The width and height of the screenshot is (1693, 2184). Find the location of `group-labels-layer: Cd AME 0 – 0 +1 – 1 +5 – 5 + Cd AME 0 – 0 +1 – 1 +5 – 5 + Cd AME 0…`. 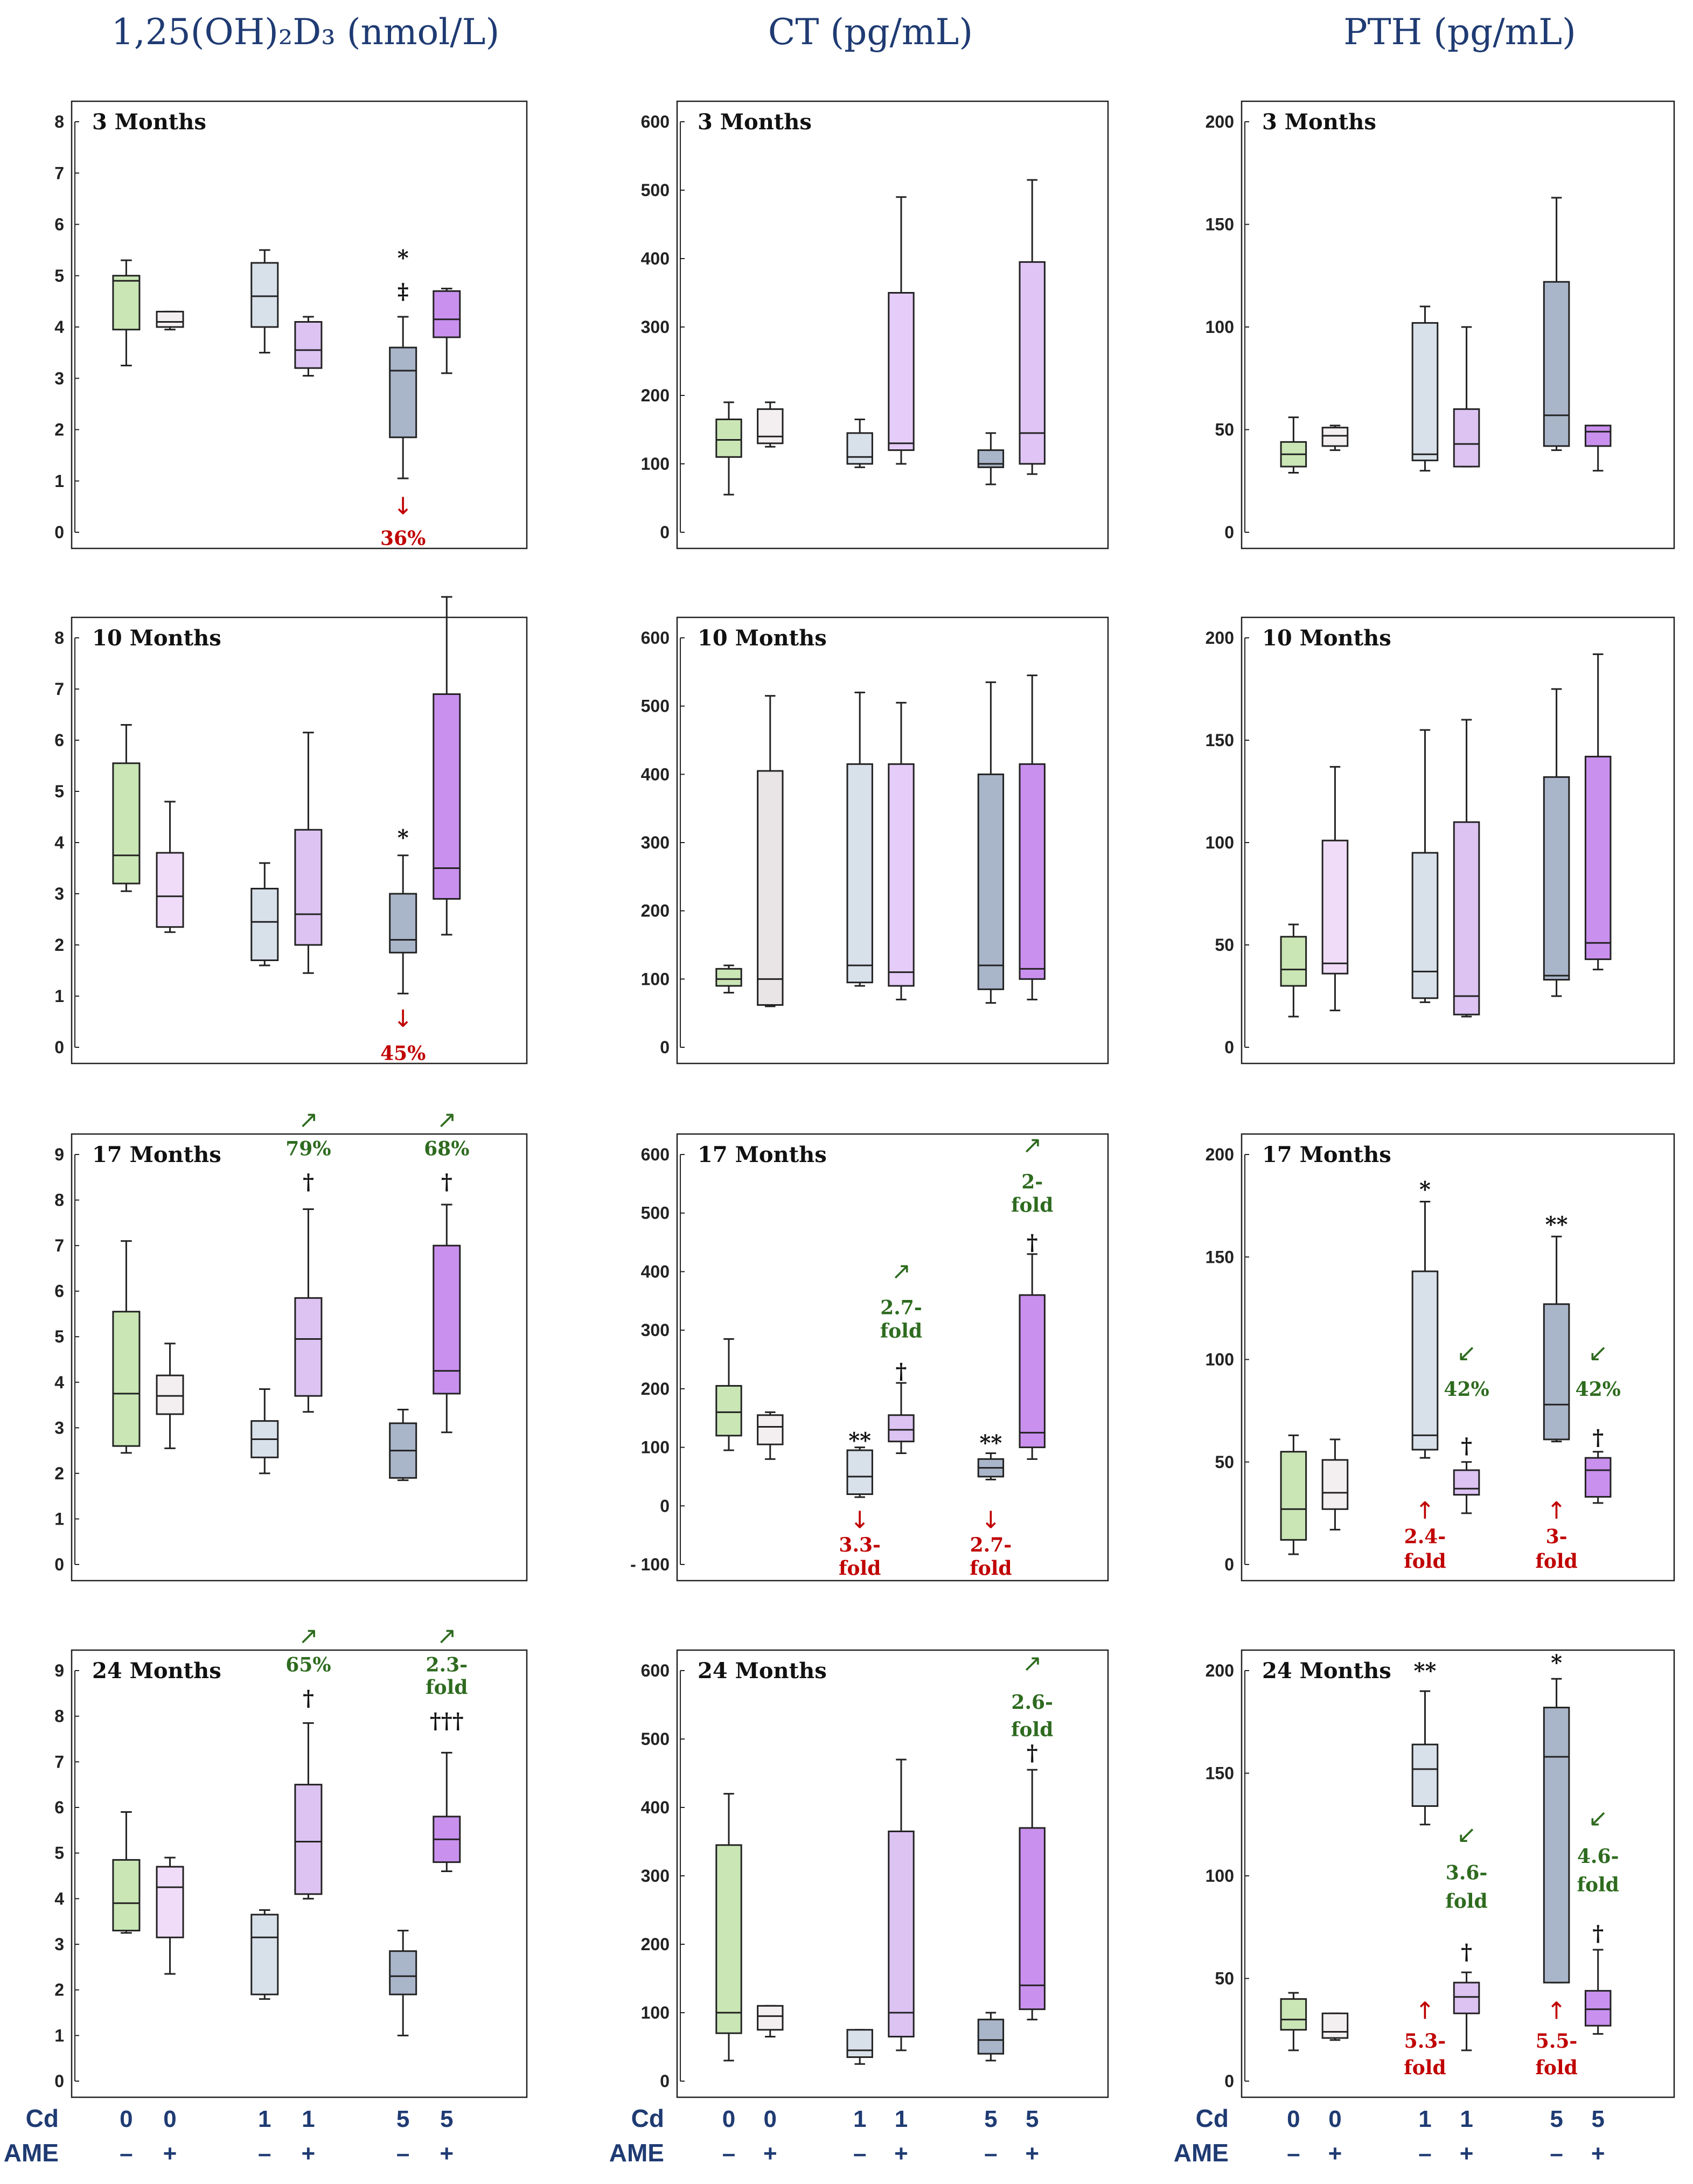

group-labels-layer: Cd AME 0 – 0 +1 – 1 +5 – 5 + Cd AME 0 – 0 +1 – 1 +5 – 5 + Cd AME 0… is located at coordinates (804, 2135).